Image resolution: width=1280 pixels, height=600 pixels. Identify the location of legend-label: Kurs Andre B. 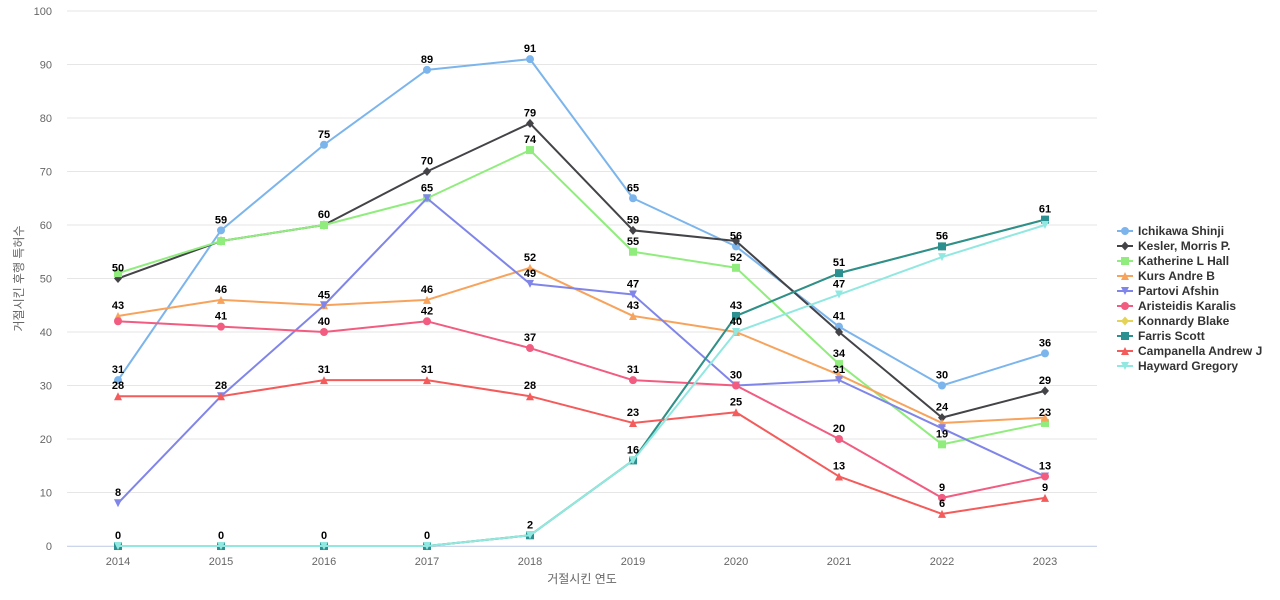
(1176, 276).